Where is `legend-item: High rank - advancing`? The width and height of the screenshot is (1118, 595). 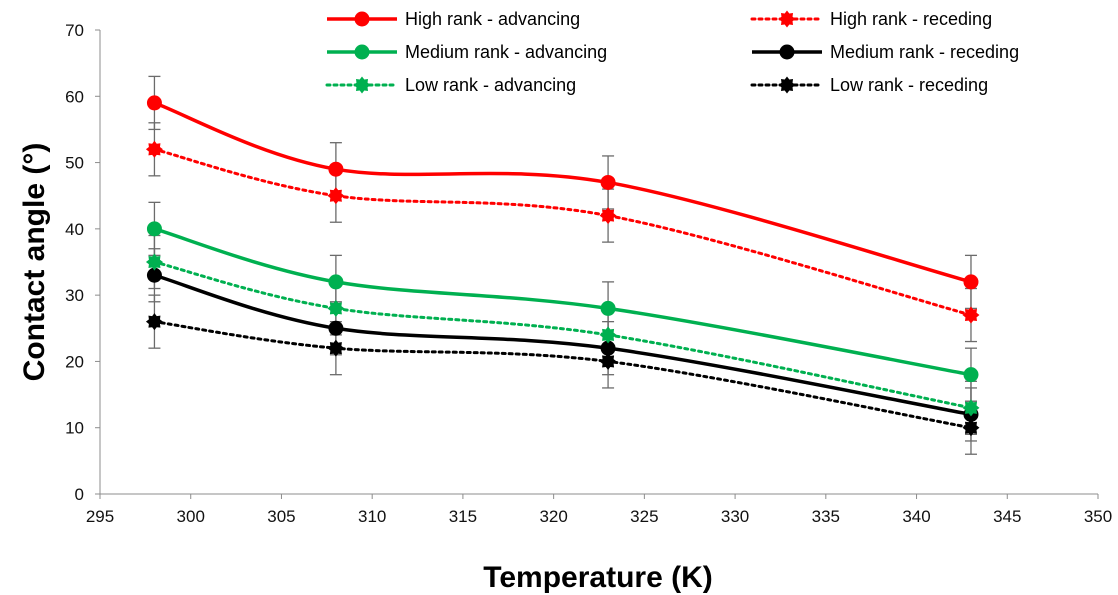 legend-item: High rank - advancing is located at coordinates (453, 19).